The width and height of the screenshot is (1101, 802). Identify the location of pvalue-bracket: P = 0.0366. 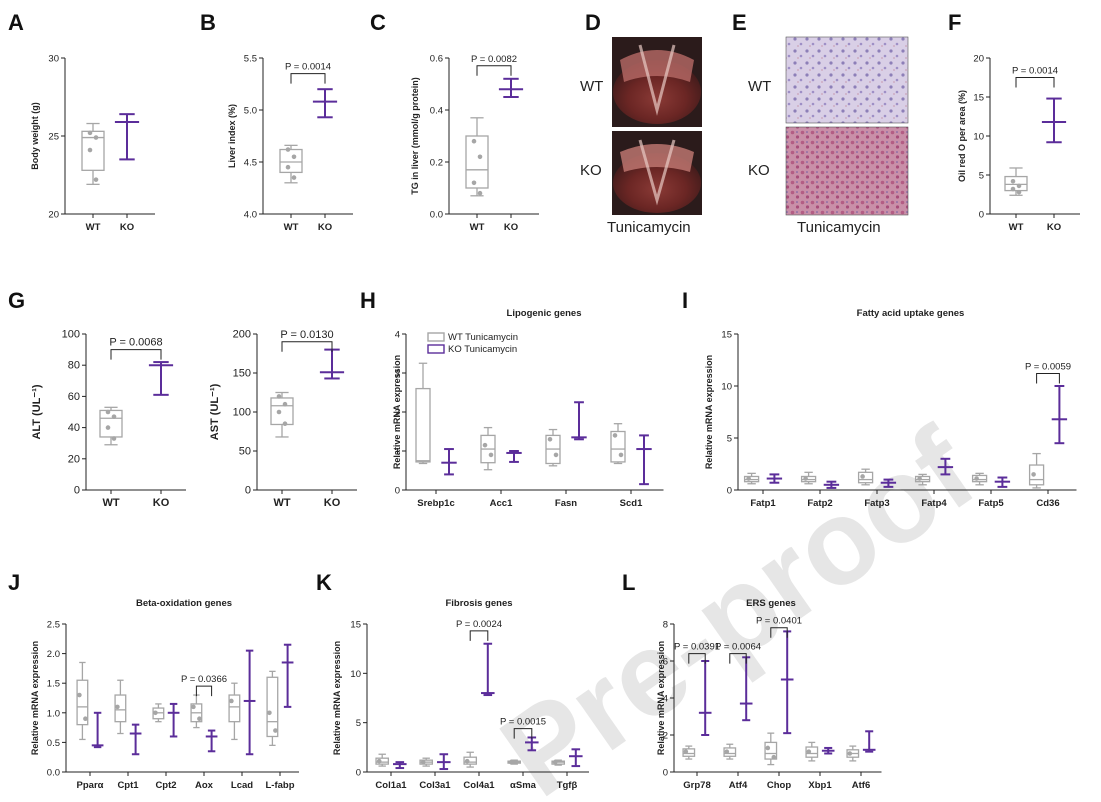
(204, 685).